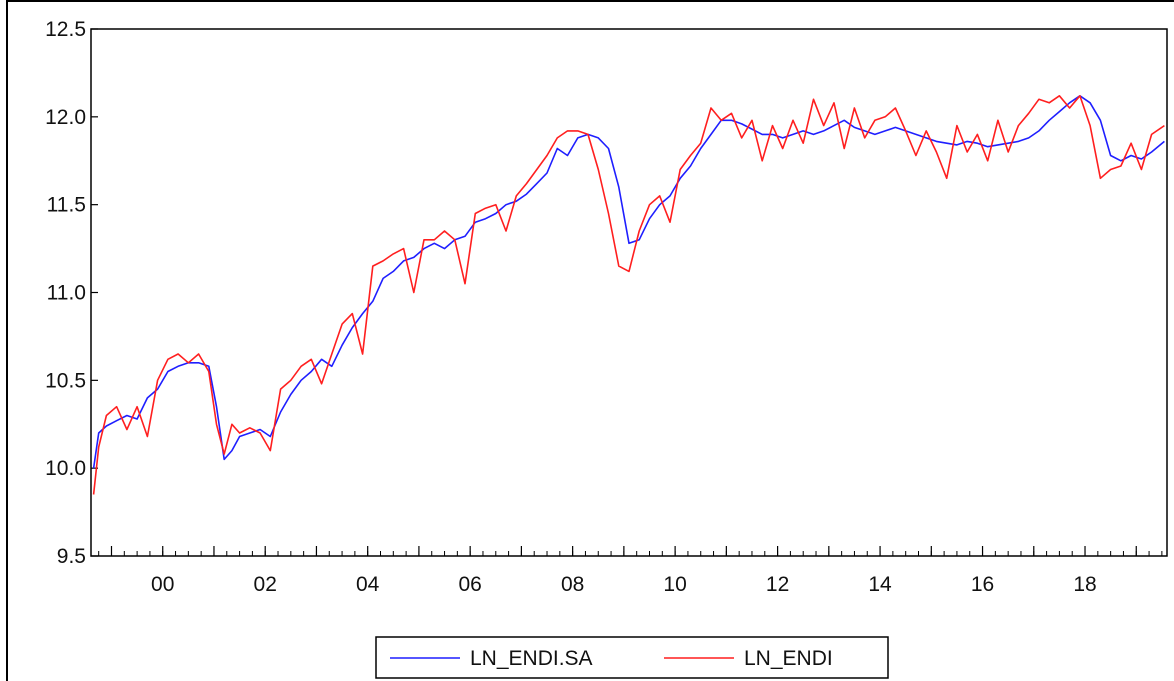 Image resolution: width=1174 pixels, height=681 pixels. What do you see at coordinates (65, 380) in the screenshot?
I see `y-tick-label: 10.5` at bounding box center [65, 380].